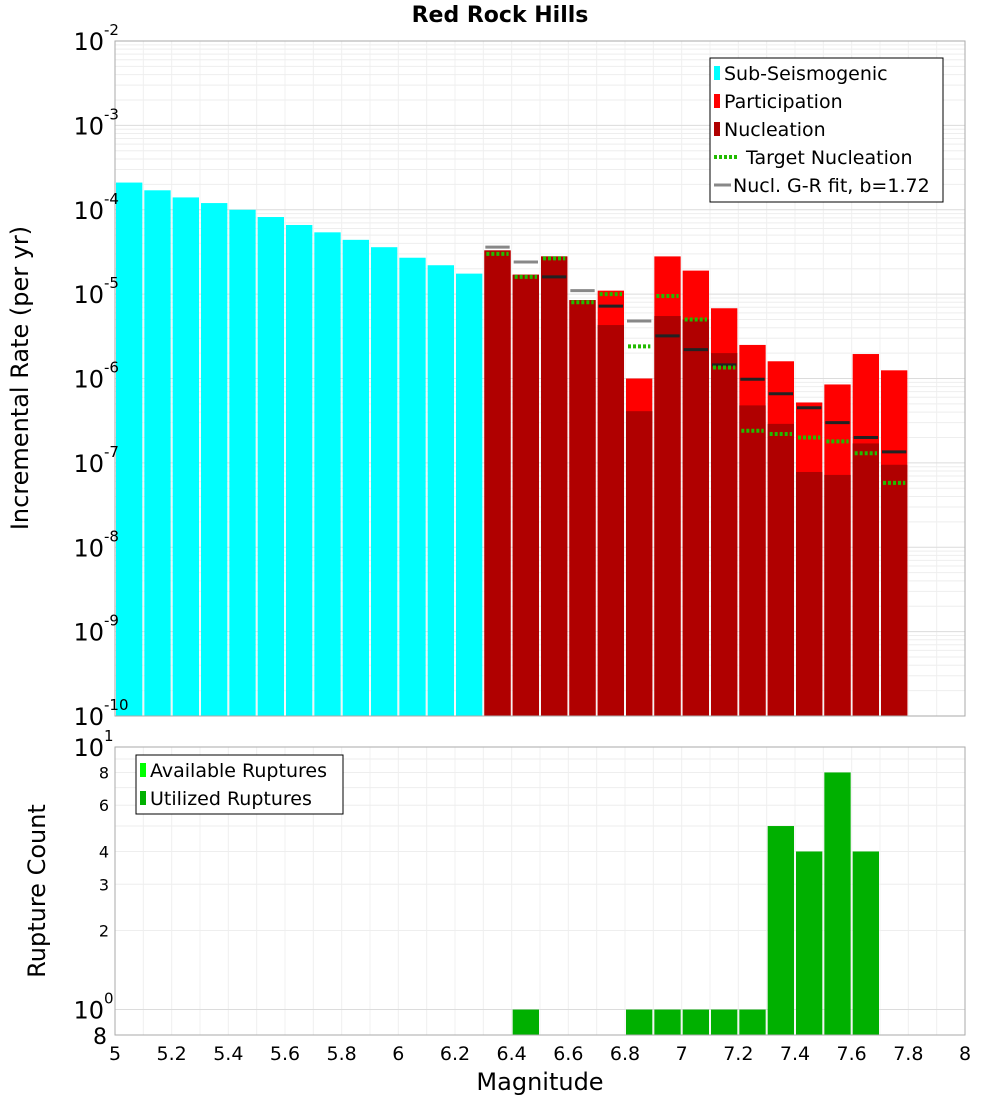  I want to click on bottom-legend: Available Ruptures Utilized Ruptures, so click(239, 784).